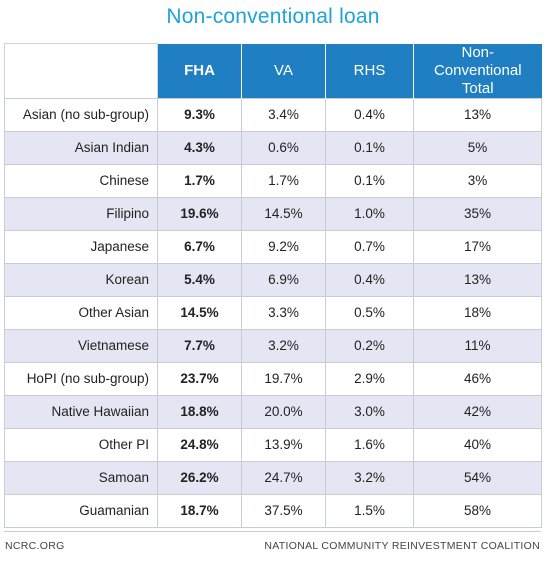  What do you see at coordinates (81, 70) in the screenshot?
I see `header-corner` at bounding box center [81, 70].